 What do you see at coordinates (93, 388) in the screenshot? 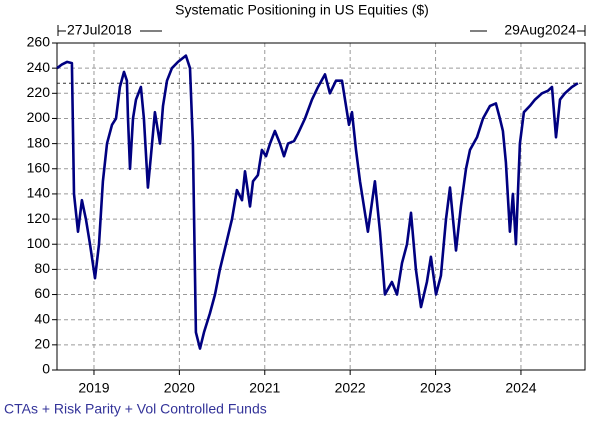
I see `x-tick-label: 2019` at bounding box center [93, 388].